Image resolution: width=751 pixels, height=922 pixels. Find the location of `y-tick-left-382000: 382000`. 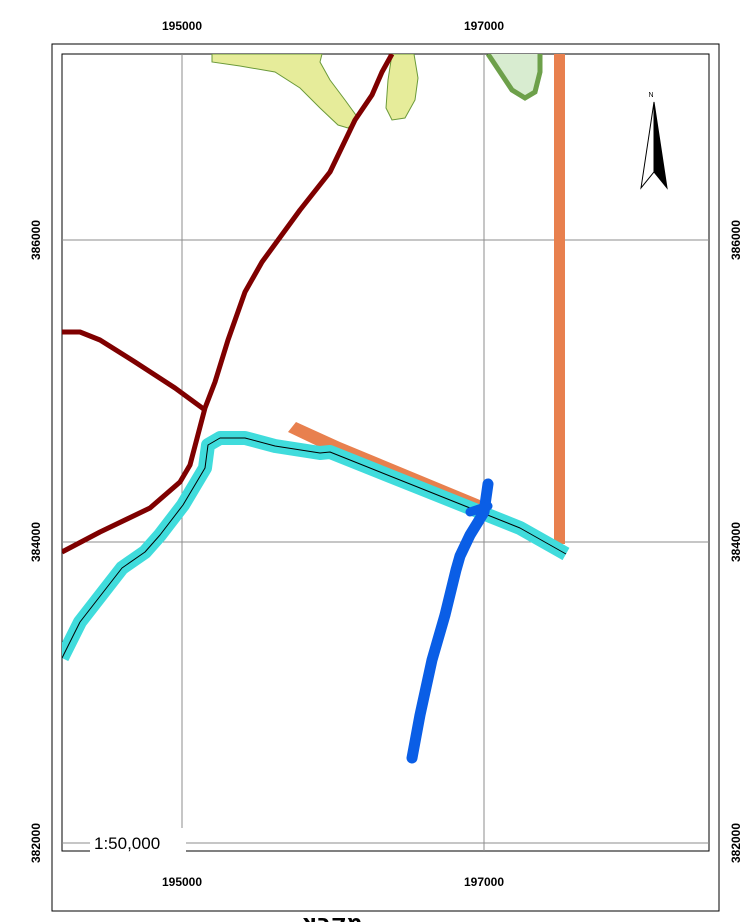

y-tick-left-382000: 382000 is located at coordinates (36, 843).